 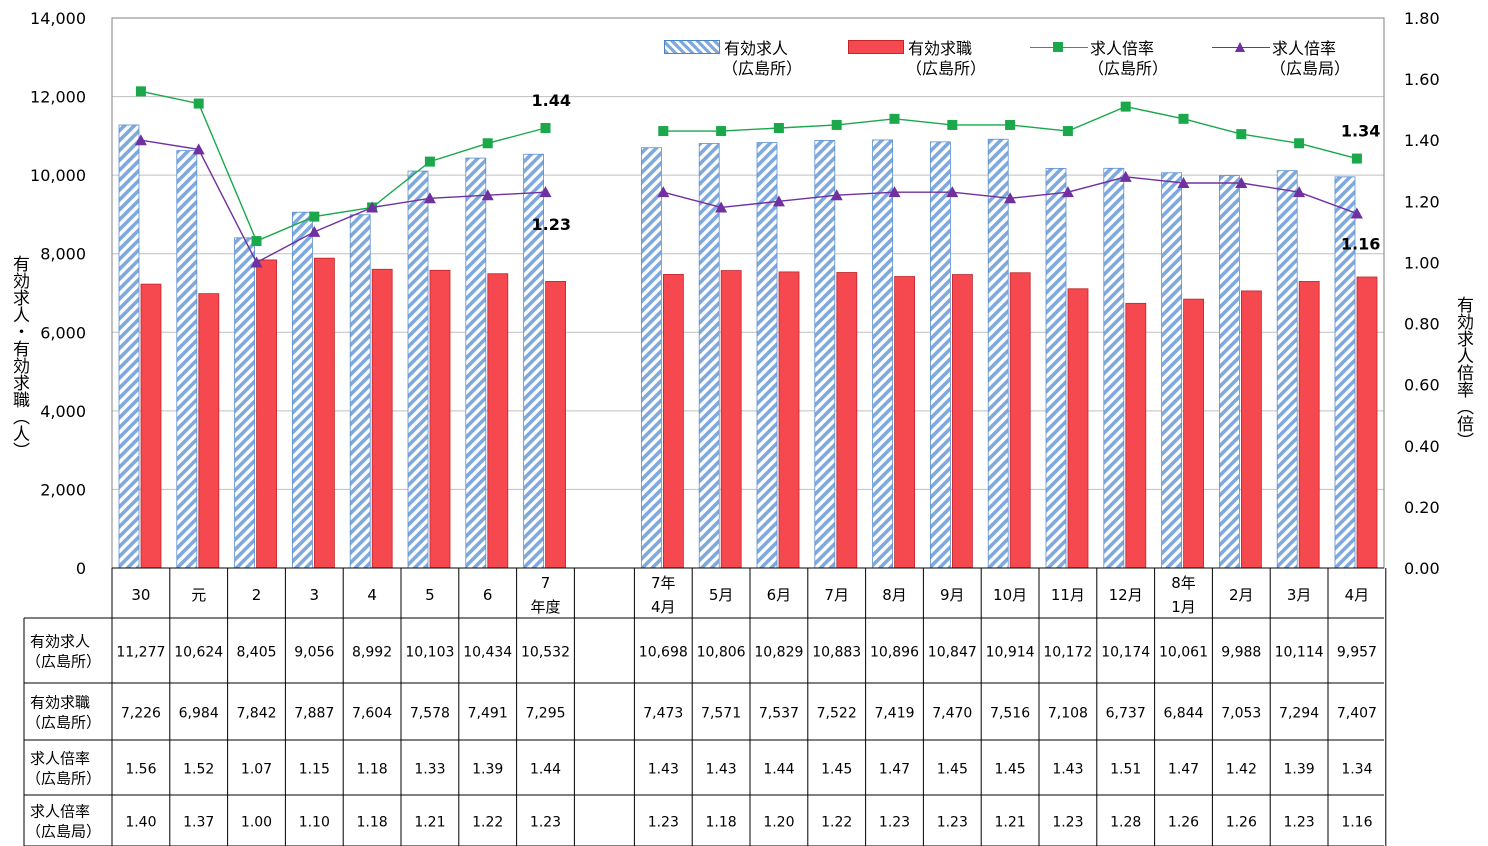 I want to click on table-cell: 1.45, so click(x=1010, y=770).